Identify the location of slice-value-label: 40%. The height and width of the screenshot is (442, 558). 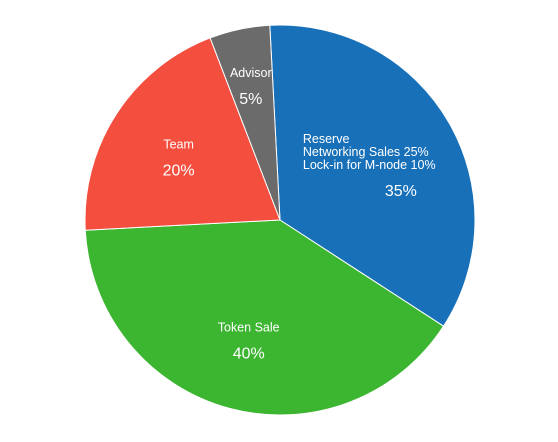
(249, 353).